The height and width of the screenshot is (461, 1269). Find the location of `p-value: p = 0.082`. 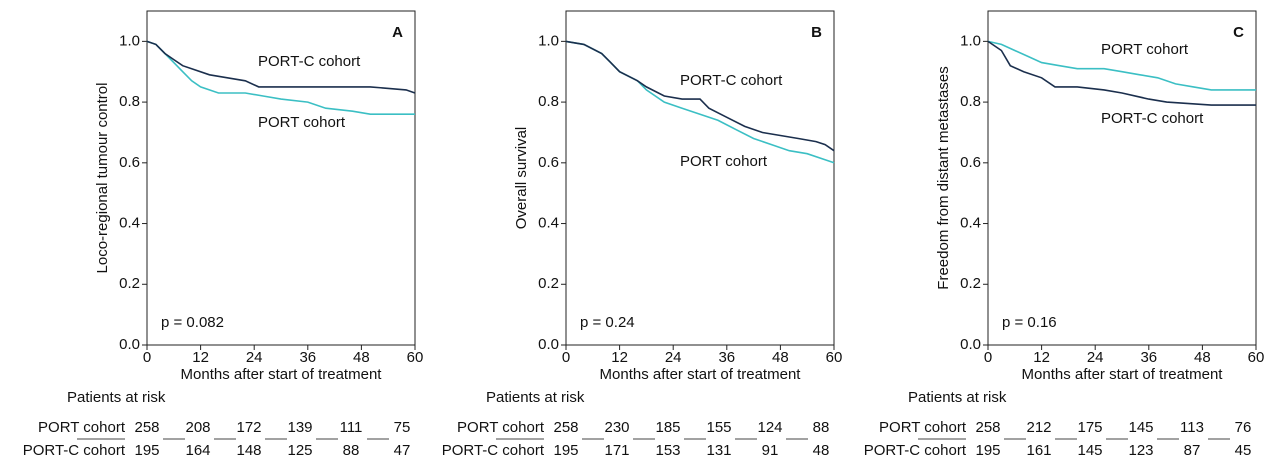

p-value: p = 0.082 is located at coordinates (192, 322).